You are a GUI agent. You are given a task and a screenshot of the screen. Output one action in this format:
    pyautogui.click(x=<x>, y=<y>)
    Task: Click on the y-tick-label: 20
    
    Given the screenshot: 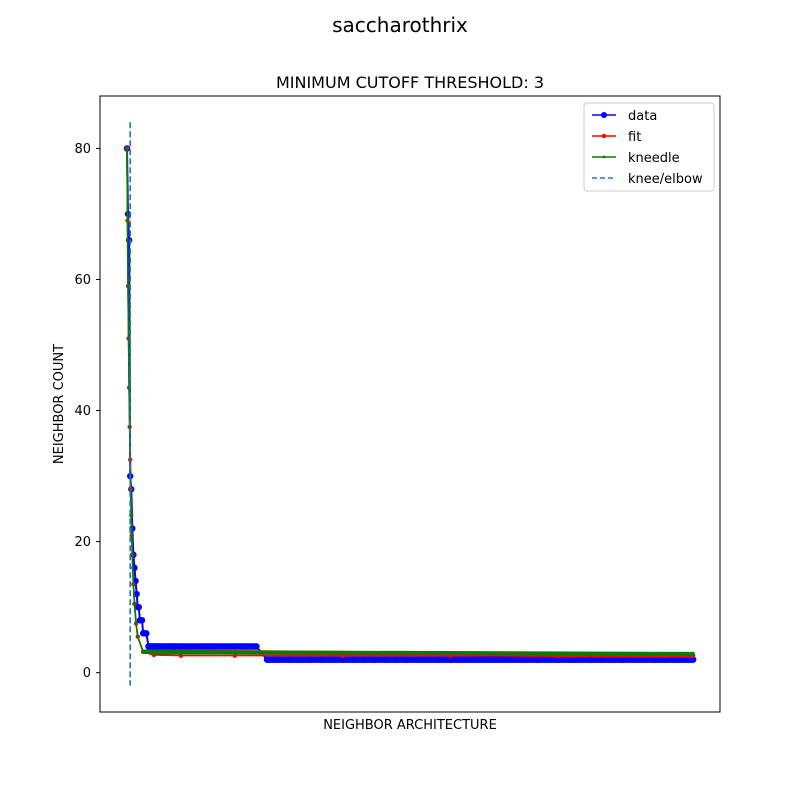 What is the action you would take?
    pyautogui.click(x=82, y=542)
    